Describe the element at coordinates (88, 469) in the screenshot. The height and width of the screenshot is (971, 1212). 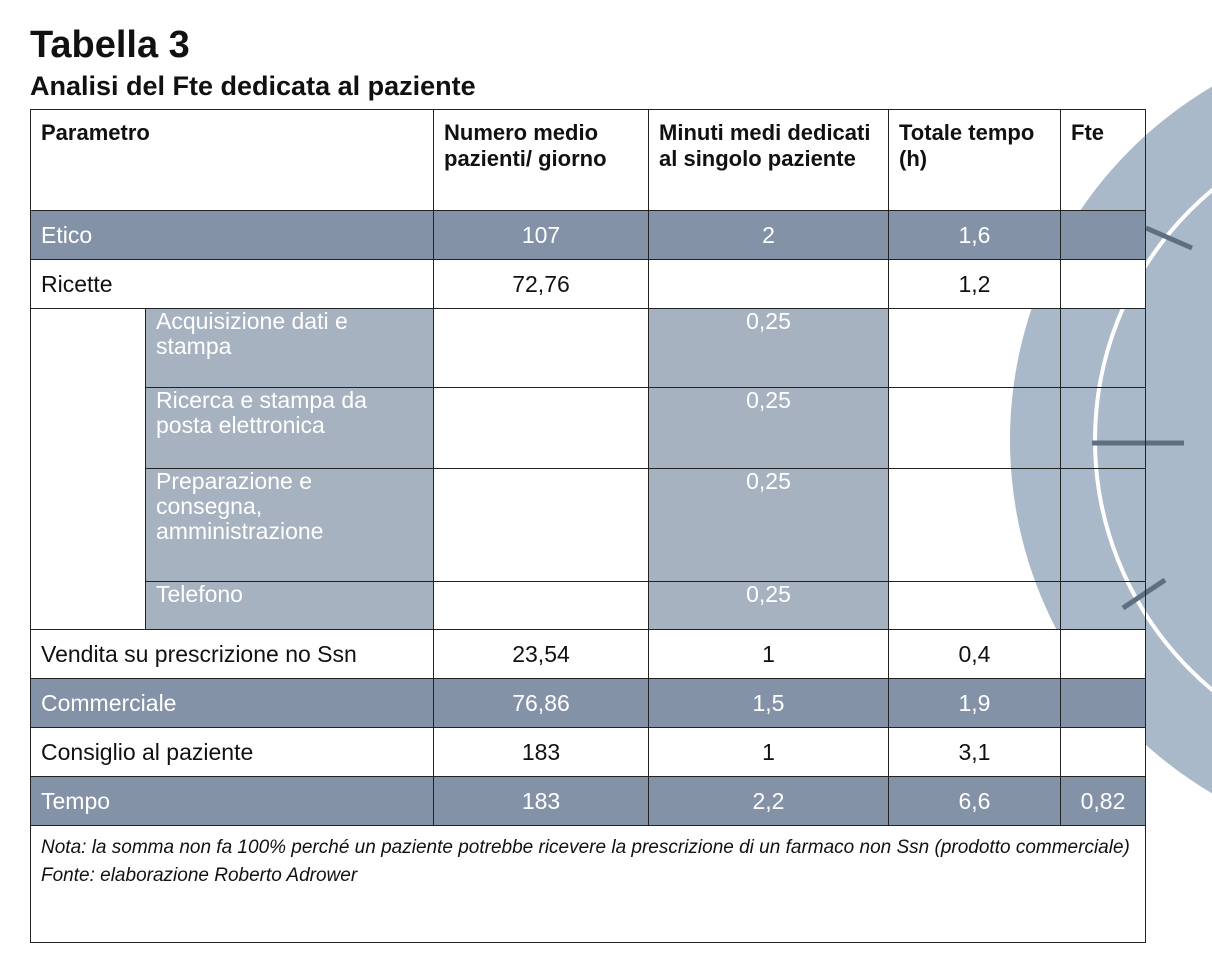
I see `subrow-indent-cell` at that location.